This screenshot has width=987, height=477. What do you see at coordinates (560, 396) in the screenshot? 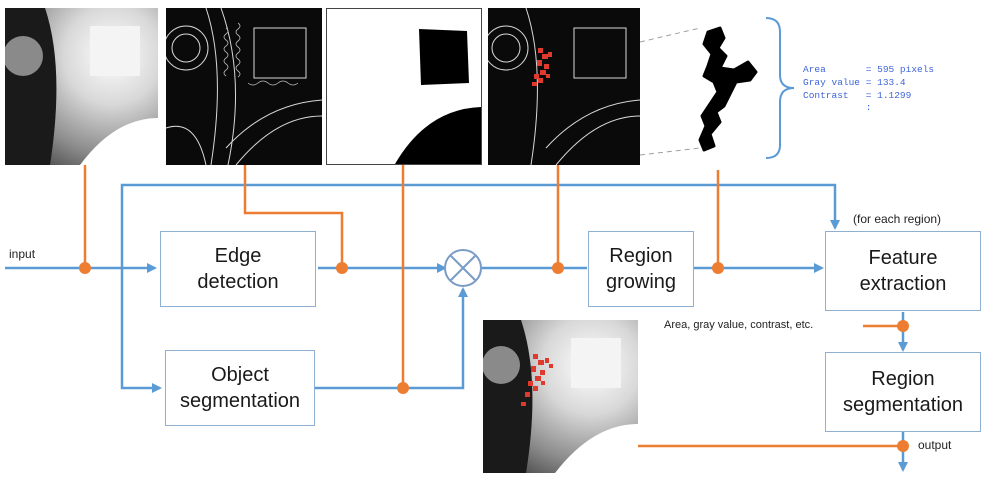
I see `result-overlay-thumbnail` at bounding box center [560, 396].